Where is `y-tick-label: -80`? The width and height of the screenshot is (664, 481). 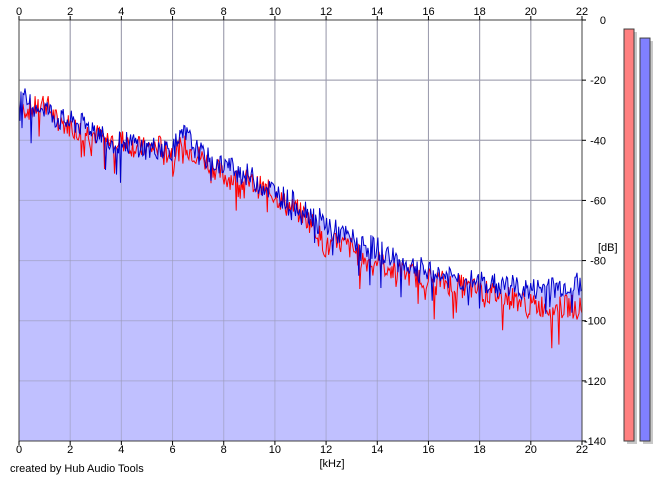 y-tick-label: -80 is located at coordinates (598, 262).